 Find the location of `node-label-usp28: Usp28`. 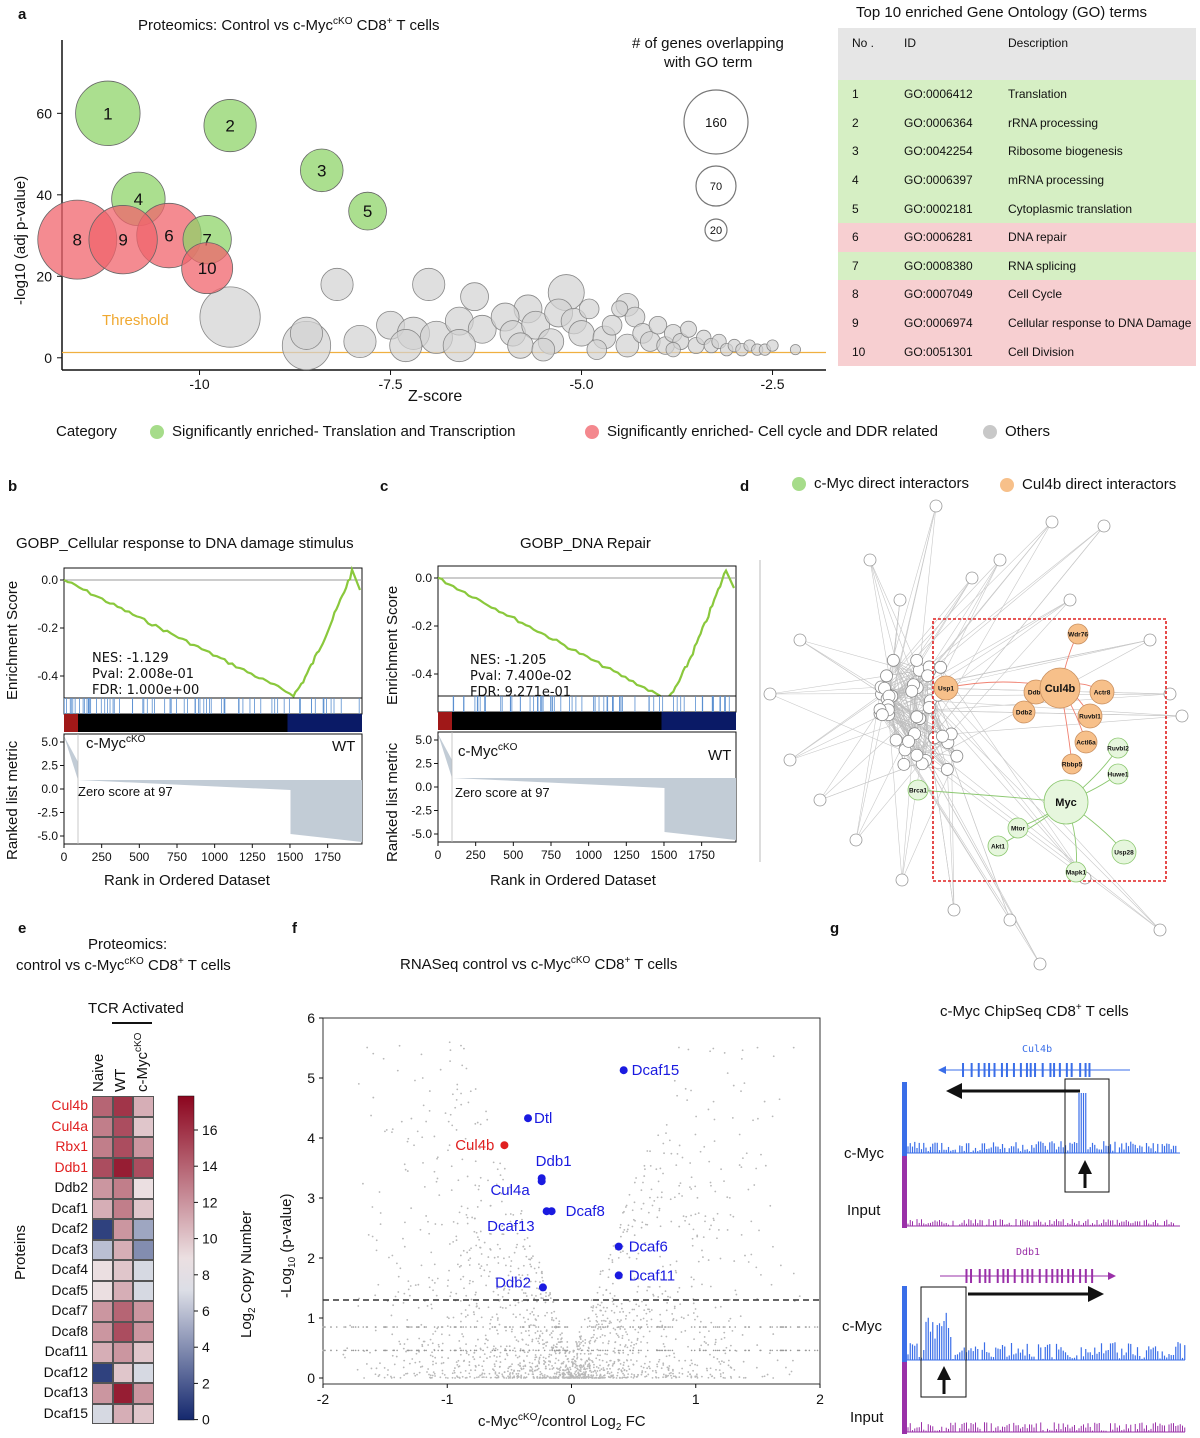

node-label-usp28: Usp28 is located at coordinates (1124, 853).